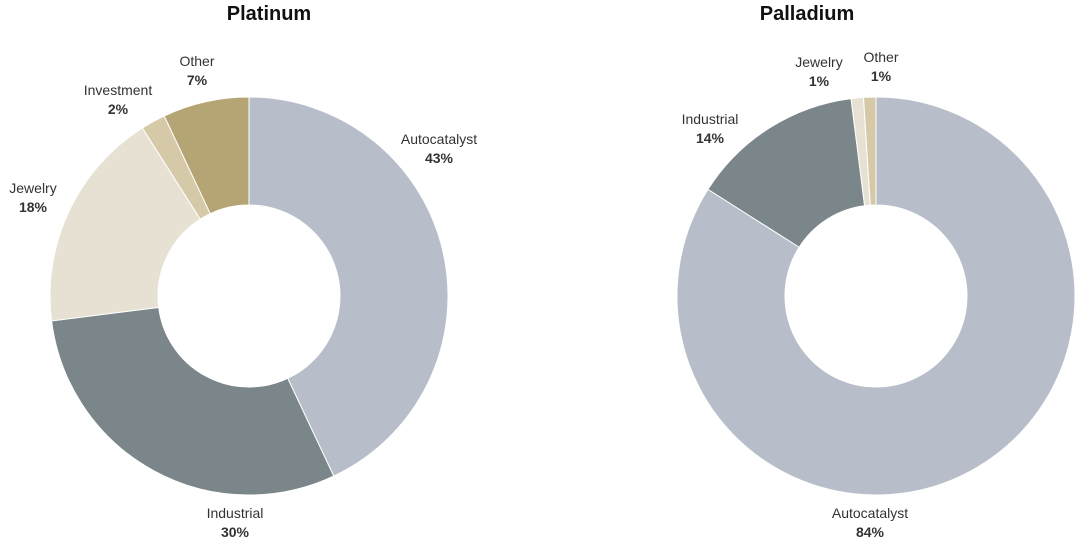 Image resolution: width=1076 pixels, height=544 pixels. What do you see at coordinates (870, 532) in the screenshot?
I see `slice-value-autocatalyst: 84%` at bounding box center [870, 532].